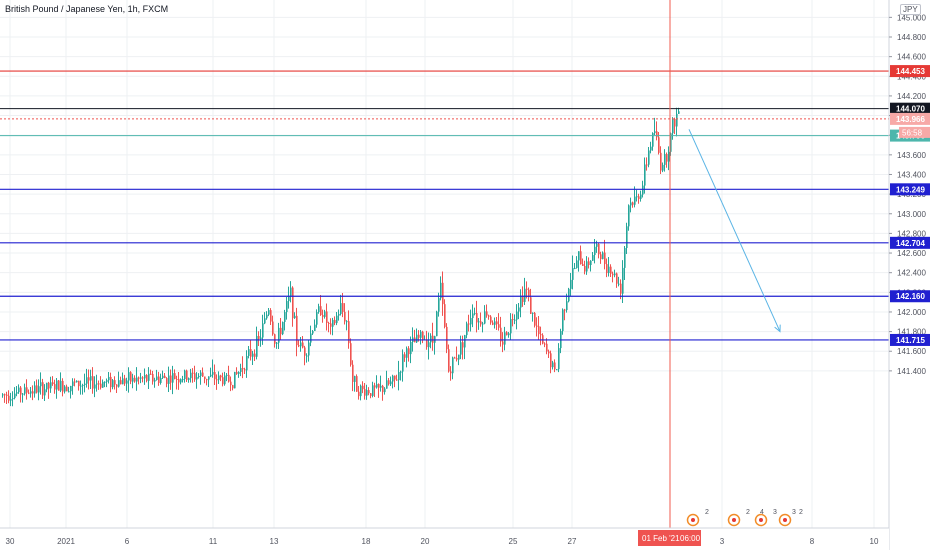 Image resolution: width=932 pixels, height=550 pixels. What do you see at coordinates (911, 37) in the screenshot?
I see `price-tick-label: 144.800` at bounding box center [911, 37].